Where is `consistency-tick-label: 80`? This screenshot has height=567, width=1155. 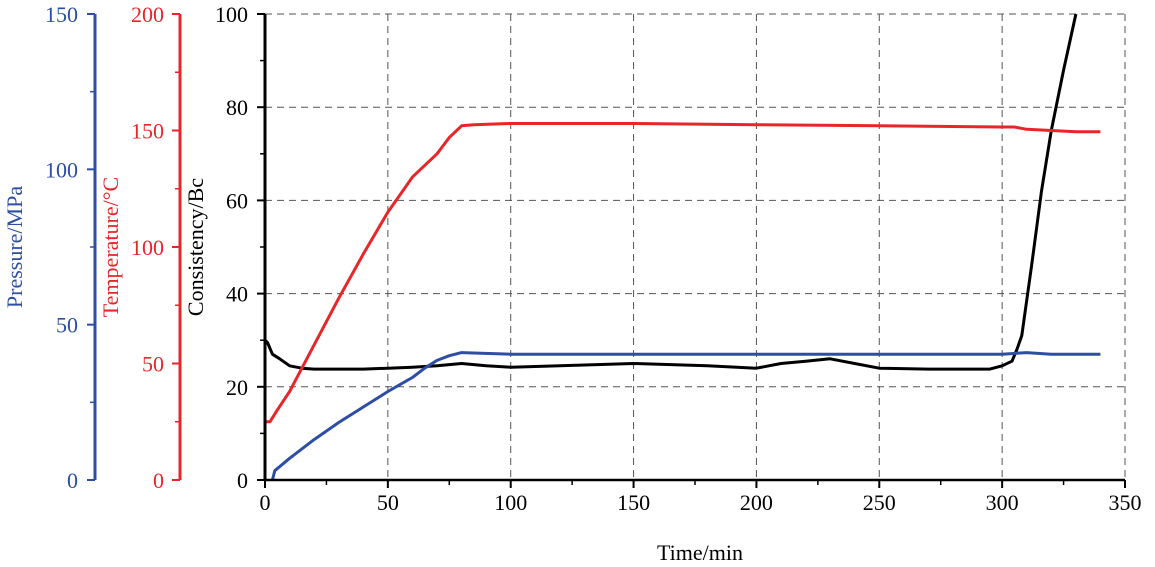
consistency-tick-label: 80 is located at coordinates (237, 107).